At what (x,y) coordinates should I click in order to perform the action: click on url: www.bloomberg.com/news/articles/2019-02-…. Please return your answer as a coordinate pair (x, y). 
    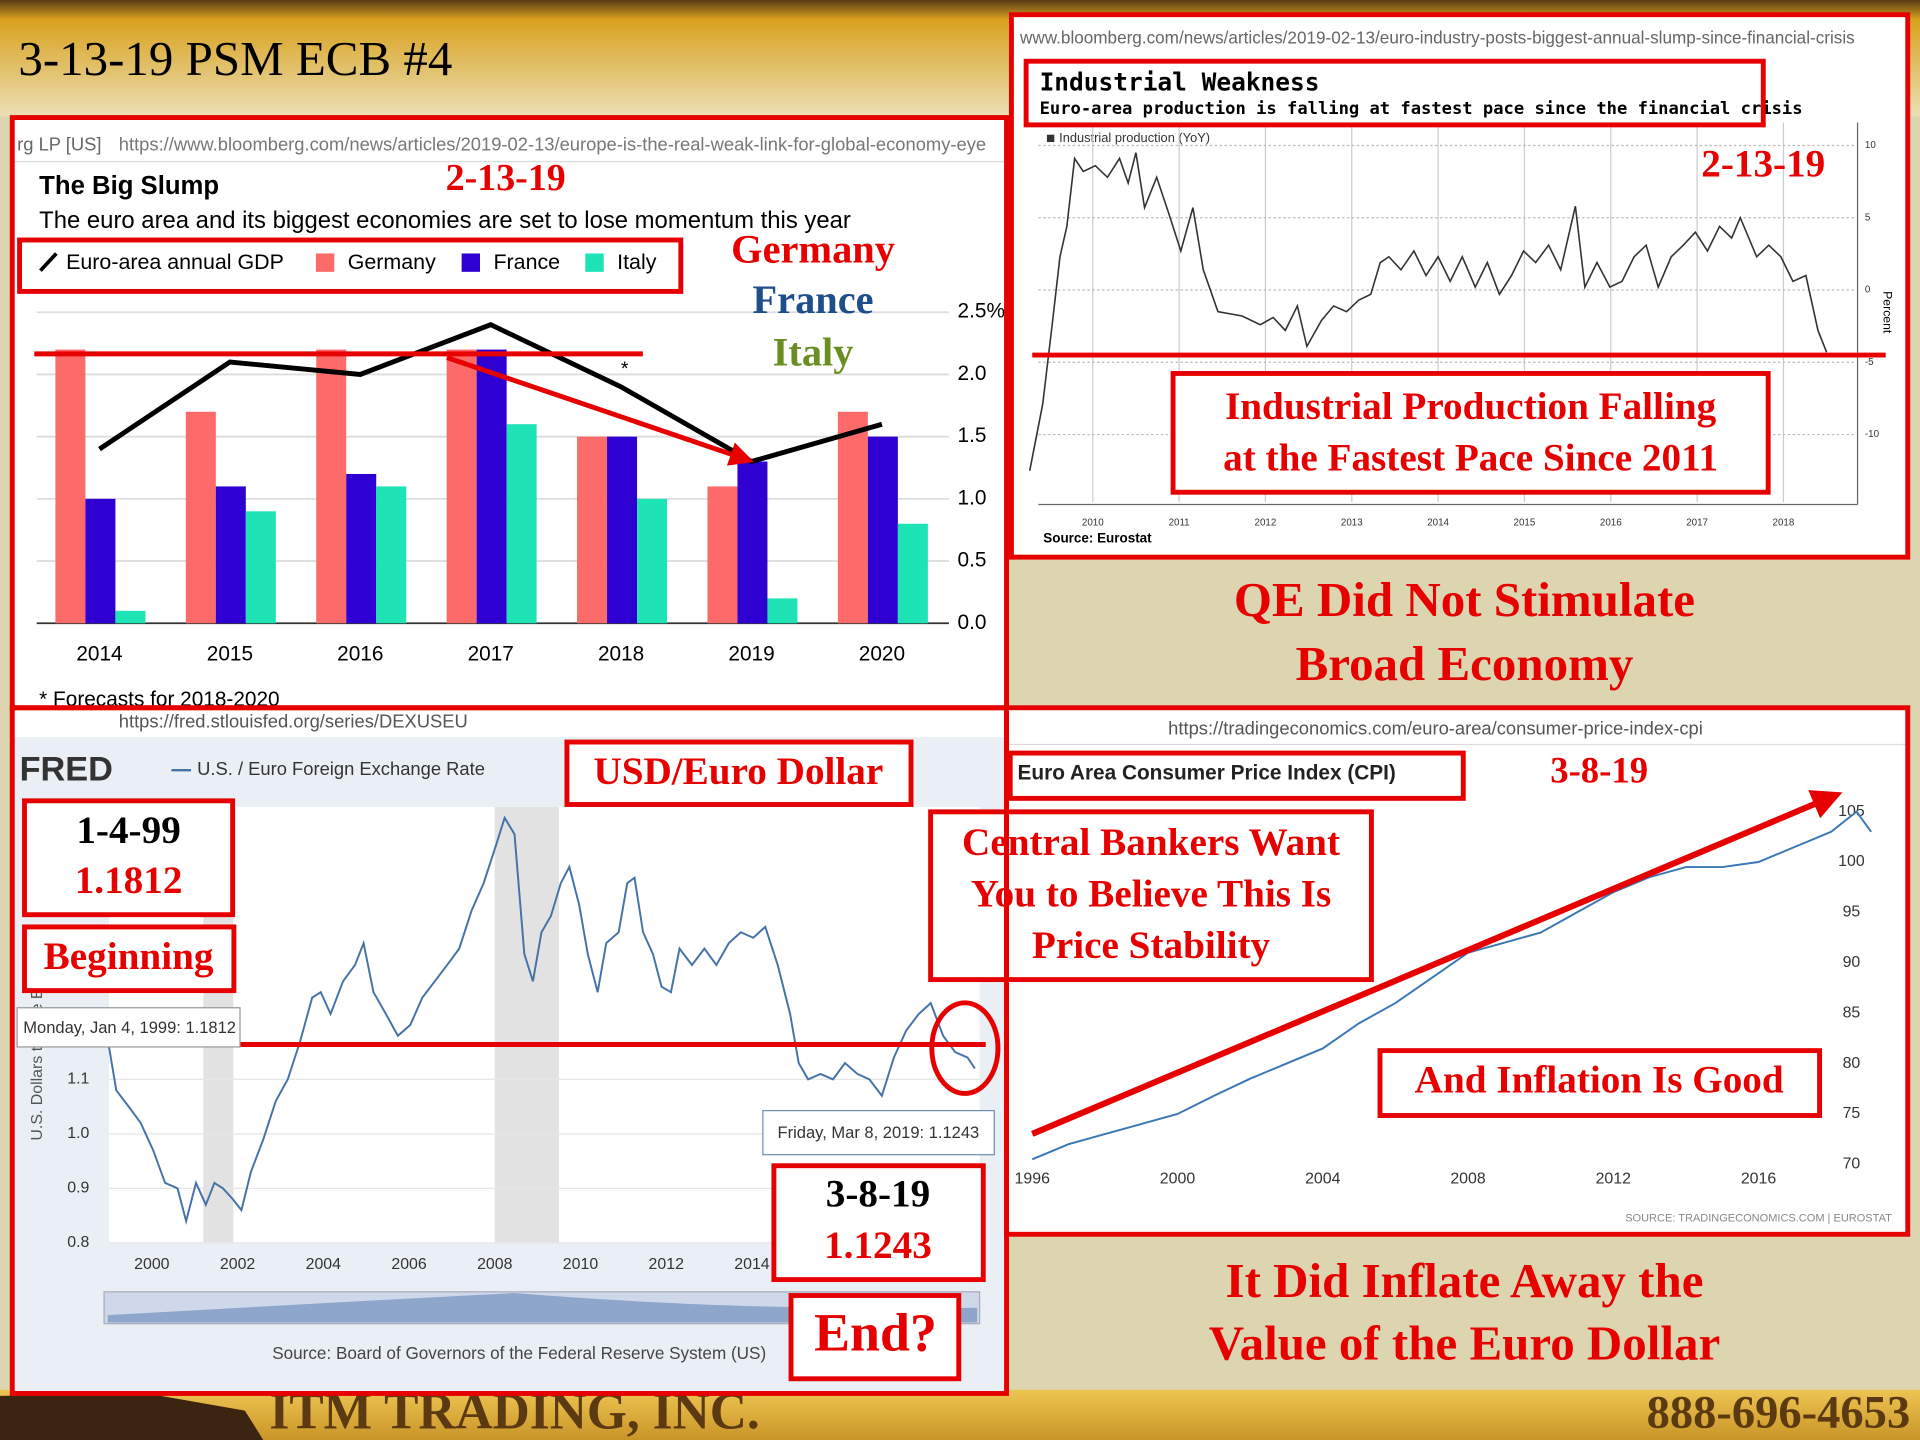
    Looking at the image, I should click on (1437, 38).